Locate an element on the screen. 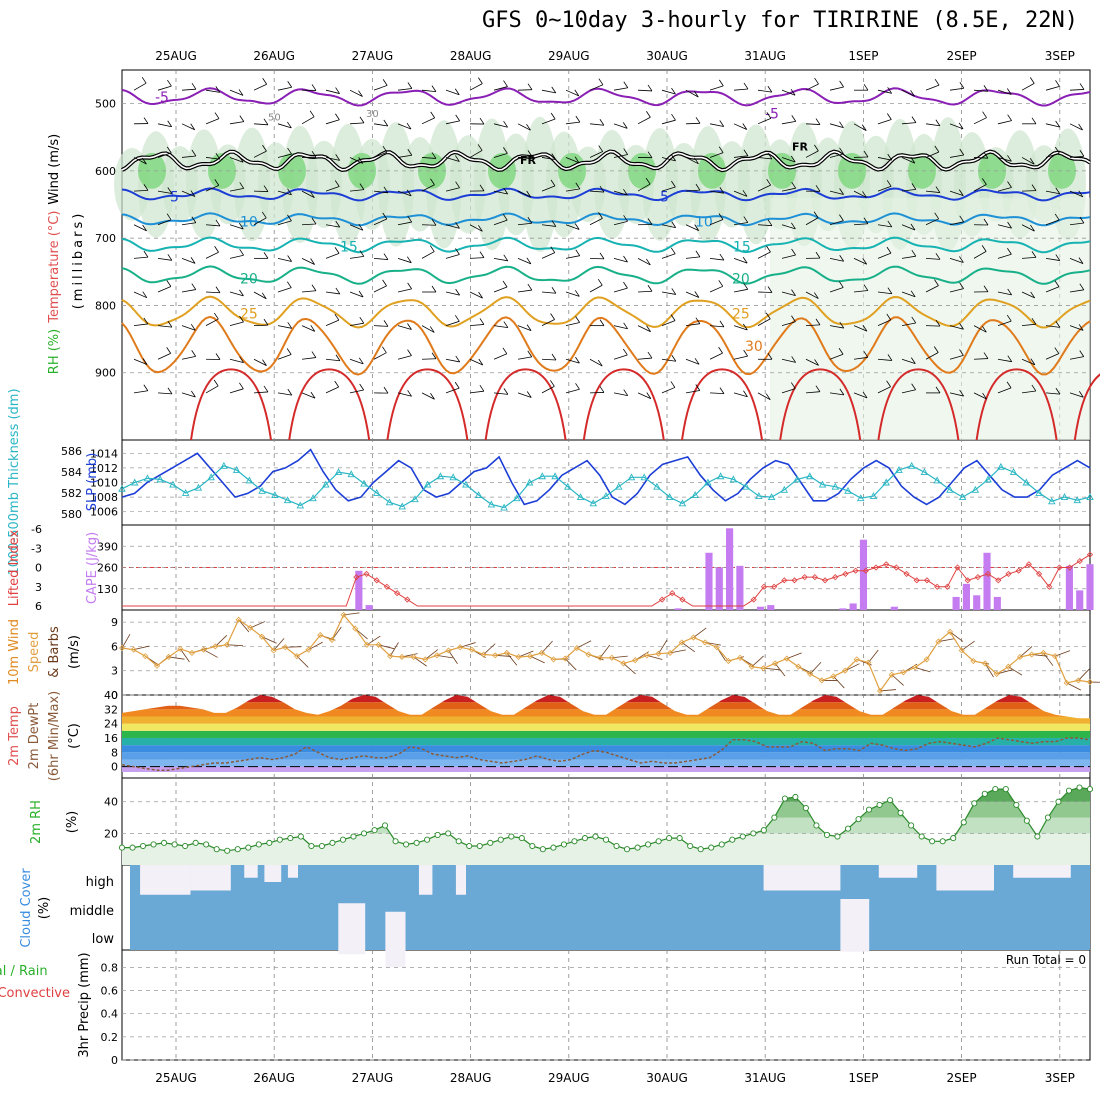 The height and width of the screenshot is (1100, 1100). slp-tick-label: 1012 is located at coordinates (104, 468).